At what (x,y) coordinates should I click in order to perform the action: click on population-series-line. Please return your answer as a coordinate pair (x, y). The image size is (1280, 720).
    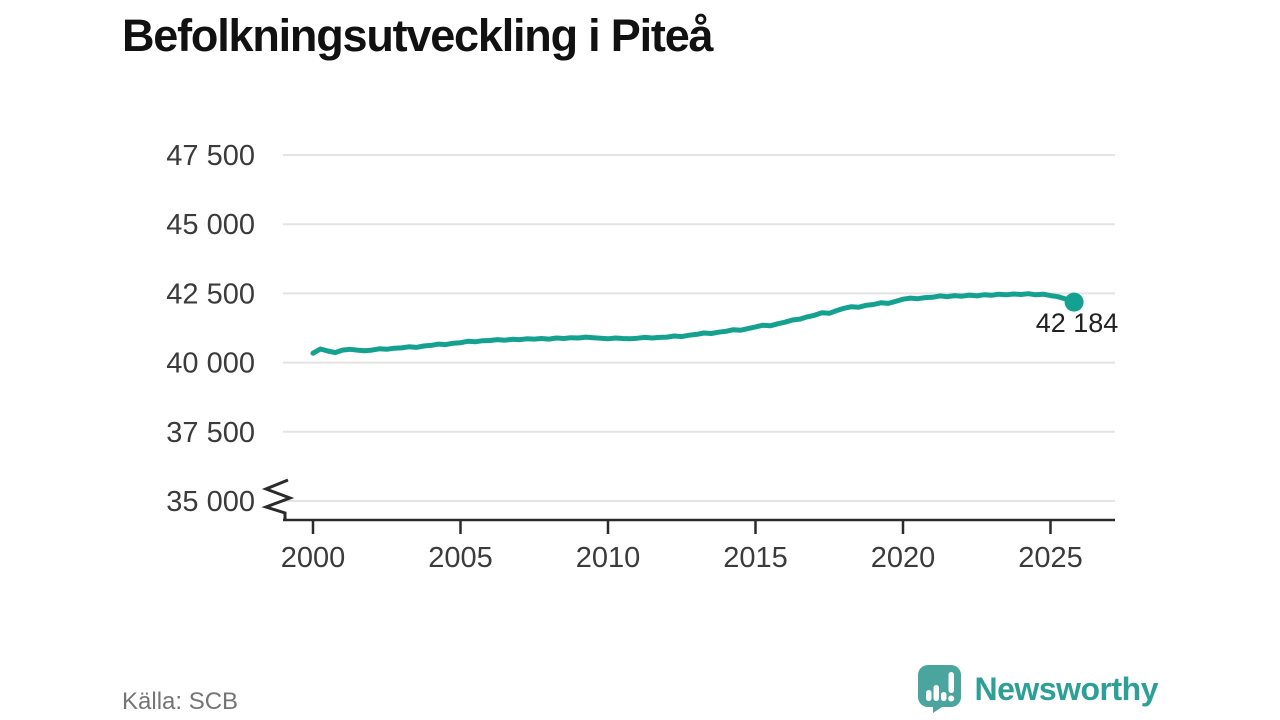
    Looking at the image, I should click on (693, 323).